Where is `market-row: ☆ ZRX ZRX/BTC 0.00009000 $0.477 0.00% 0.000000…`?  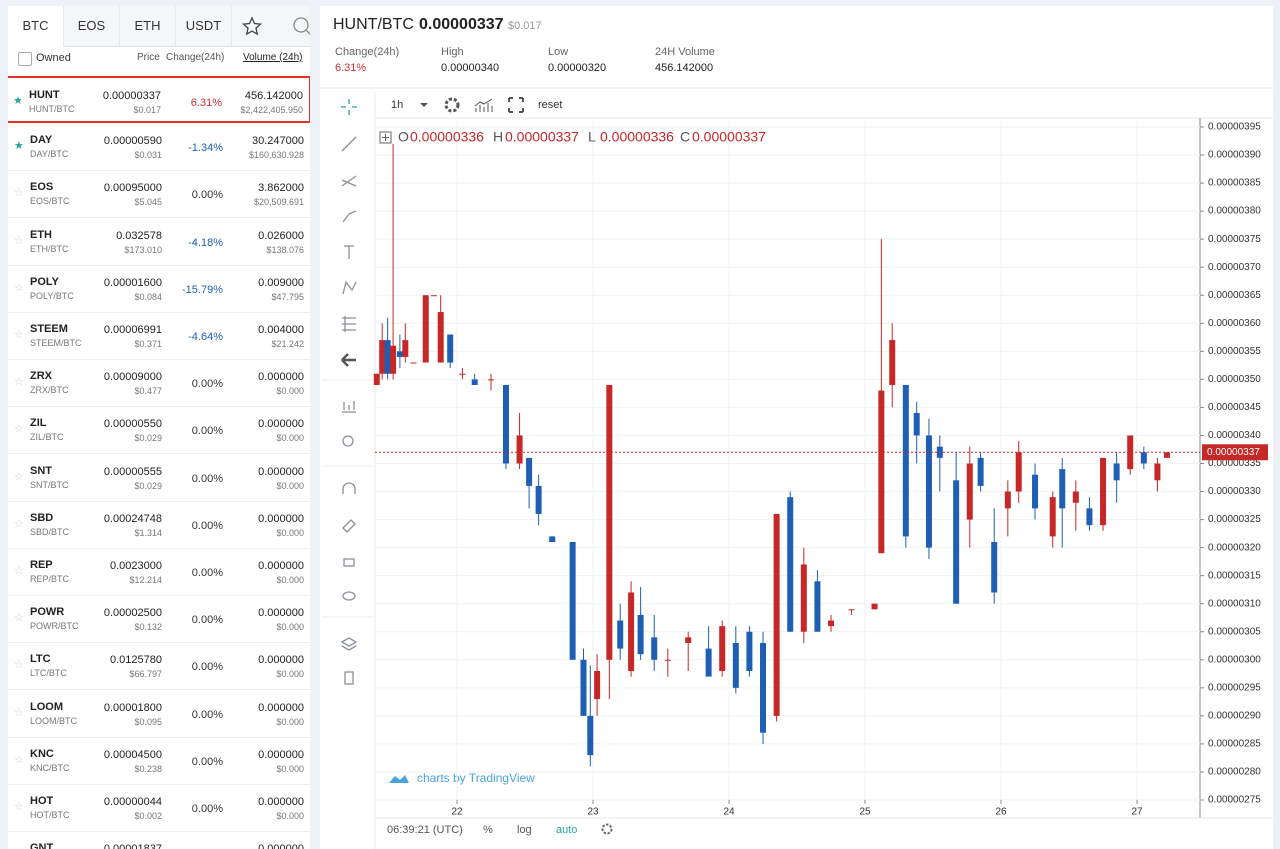 market-row: ☆ ZRX ZRX/BTC 0.00009000 $0.477 0.00% 0.000000… is located at coordinates (159, 383).